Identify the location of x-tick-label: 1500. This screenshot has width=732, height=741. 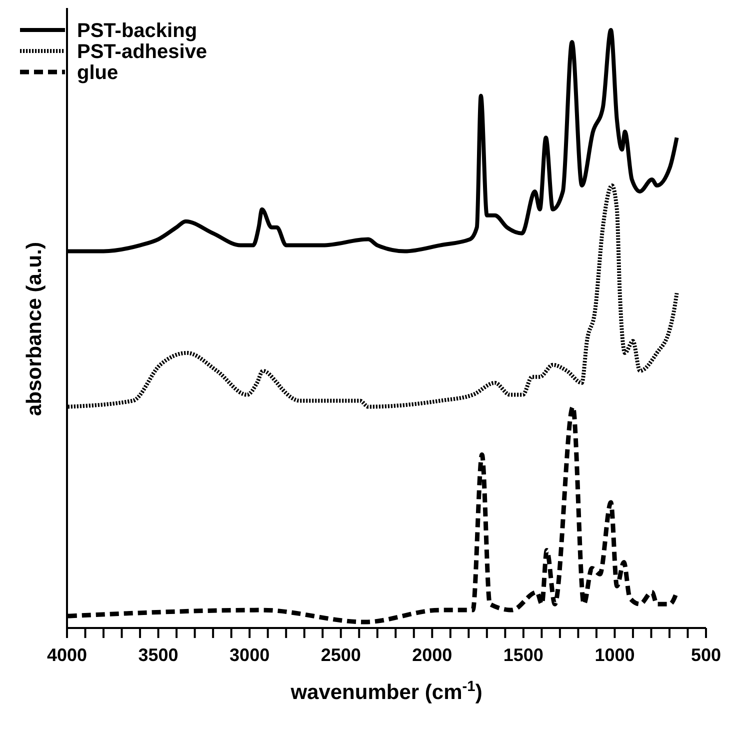
(523, 655).